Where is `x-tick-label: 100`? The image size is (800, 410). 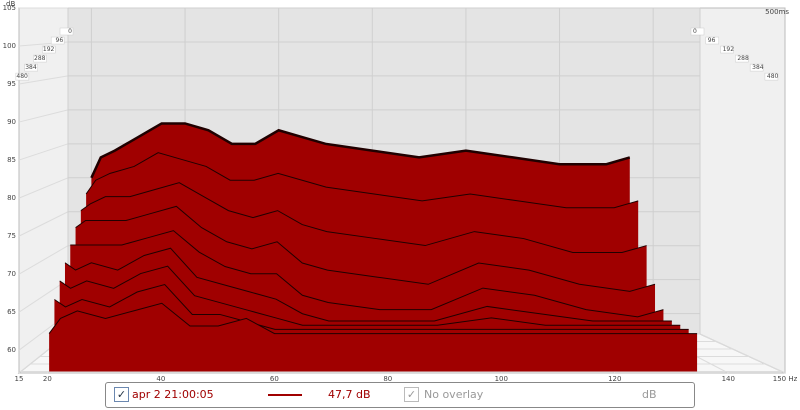 x-tick-label: 100 is located at coordinates (501, 378).